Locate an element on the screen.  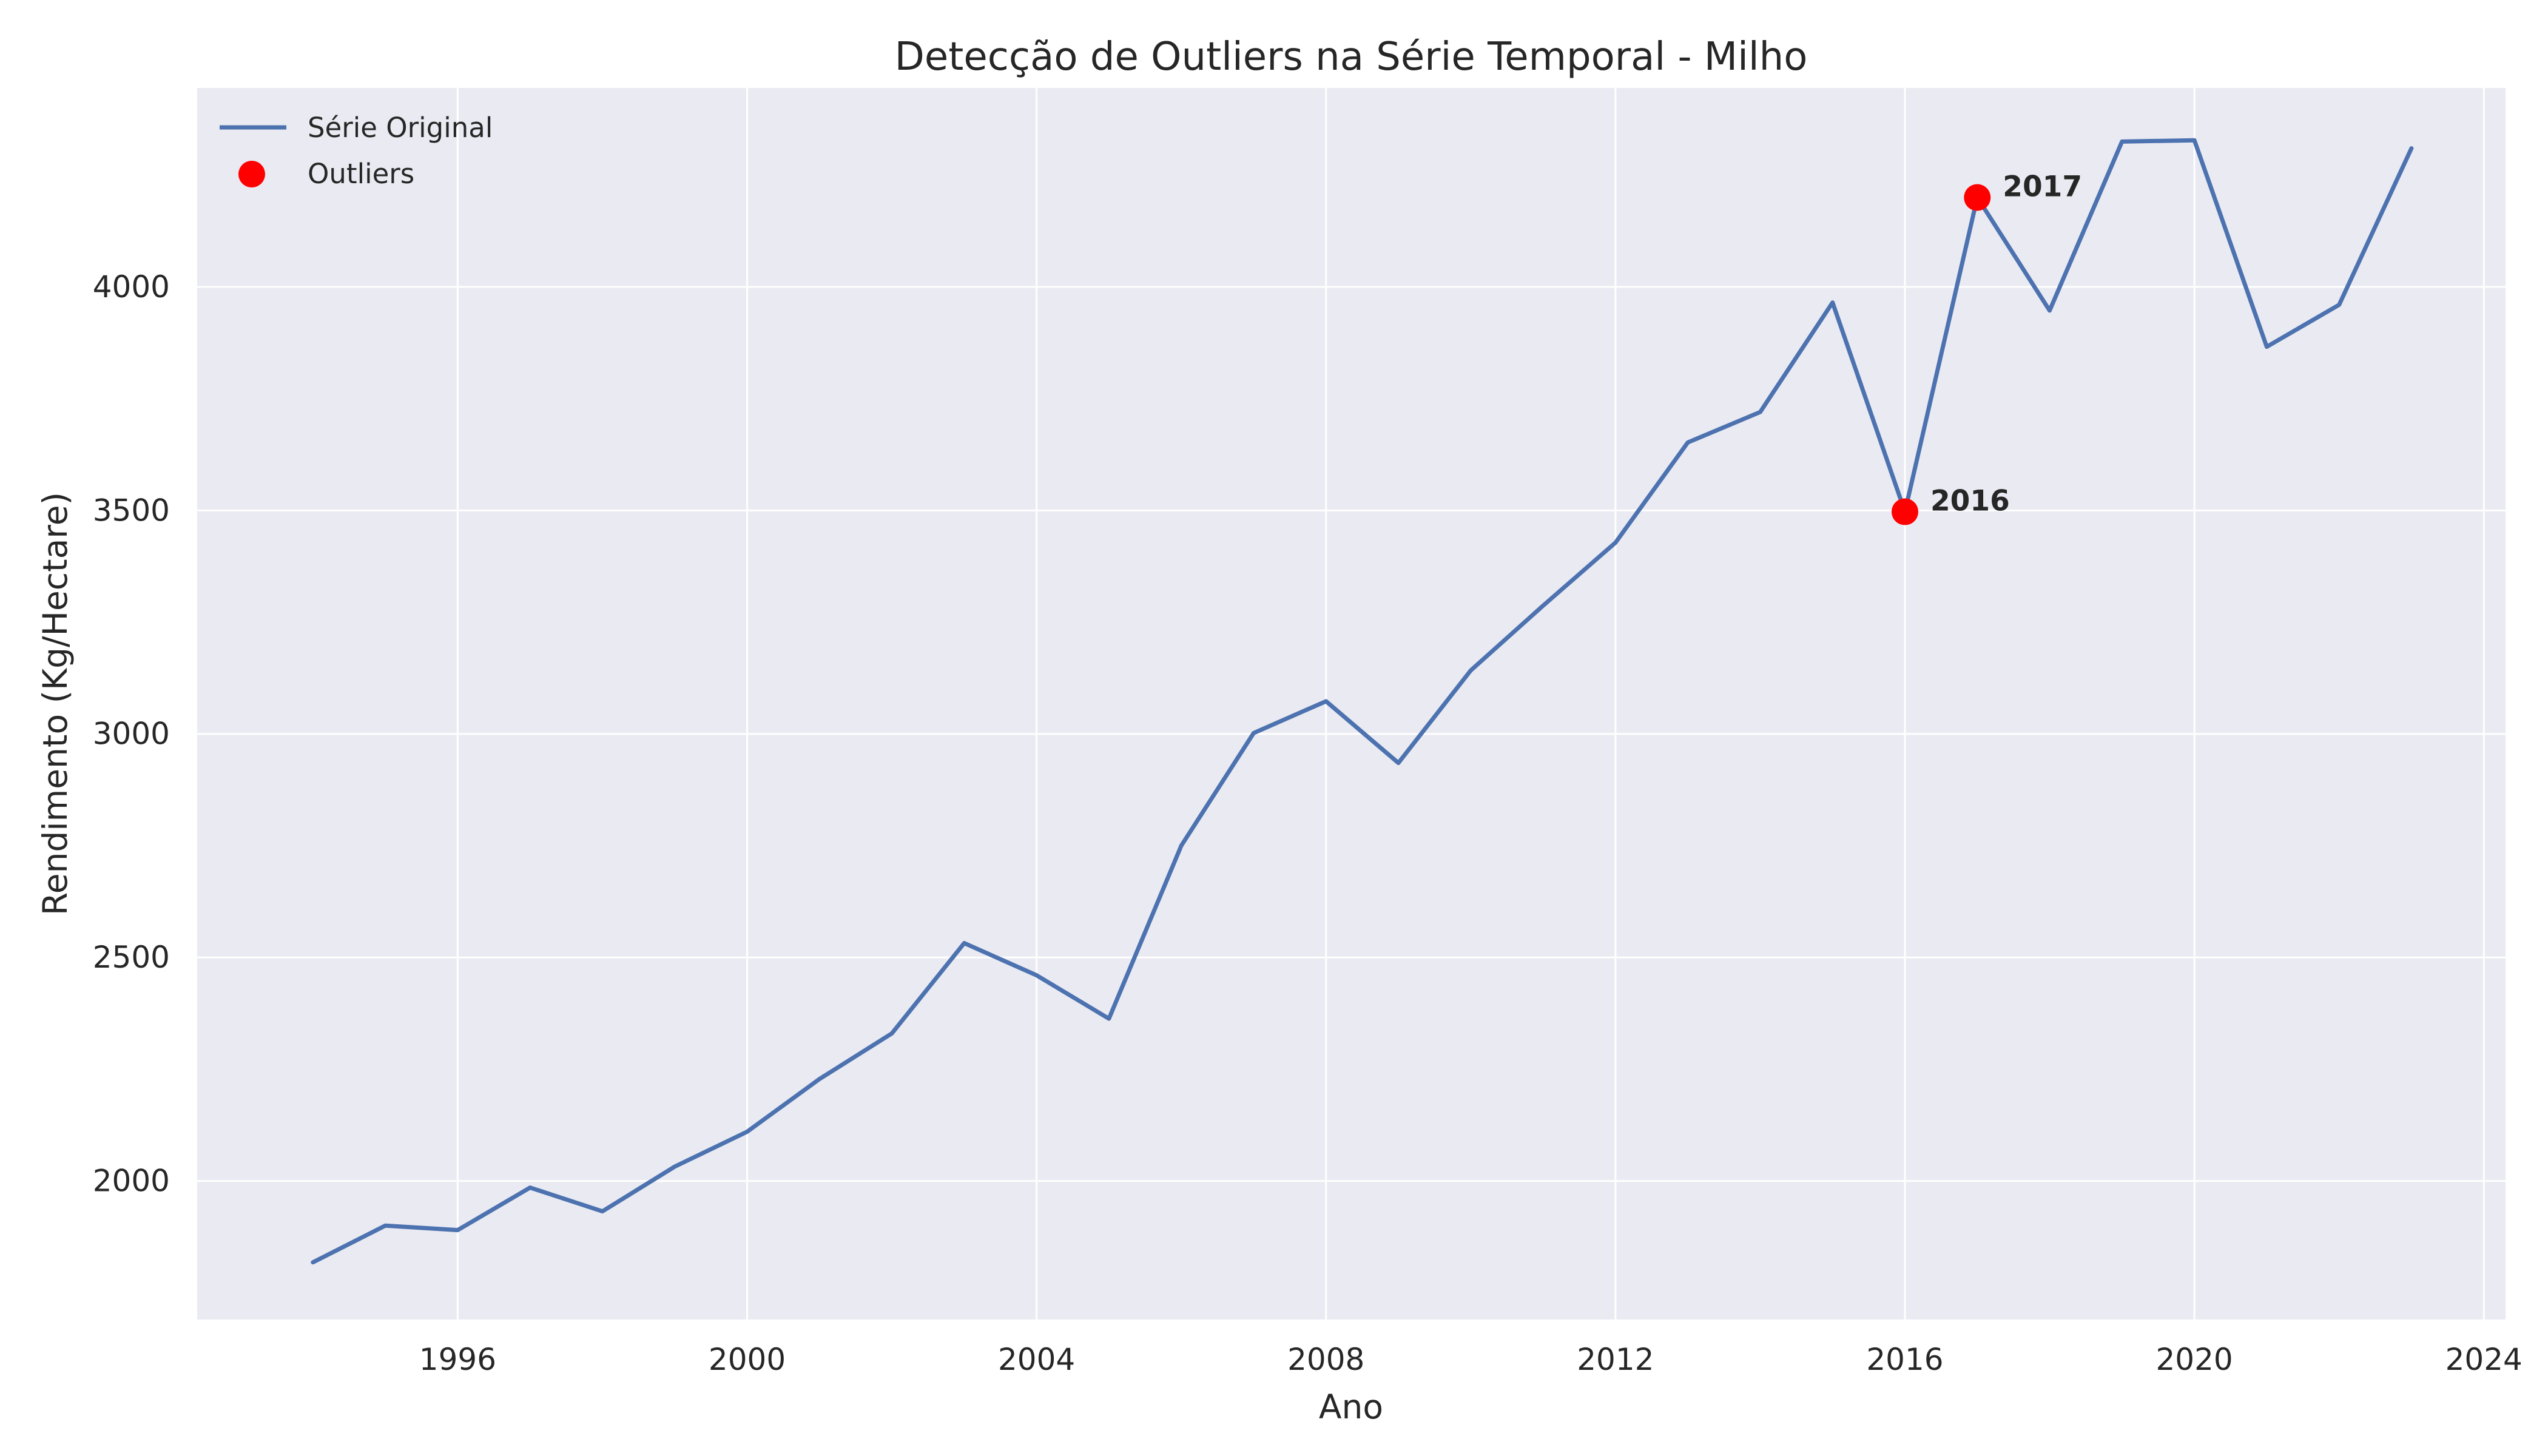
legend-label-serie-original: Série Original is located at coordinates (400, 128).